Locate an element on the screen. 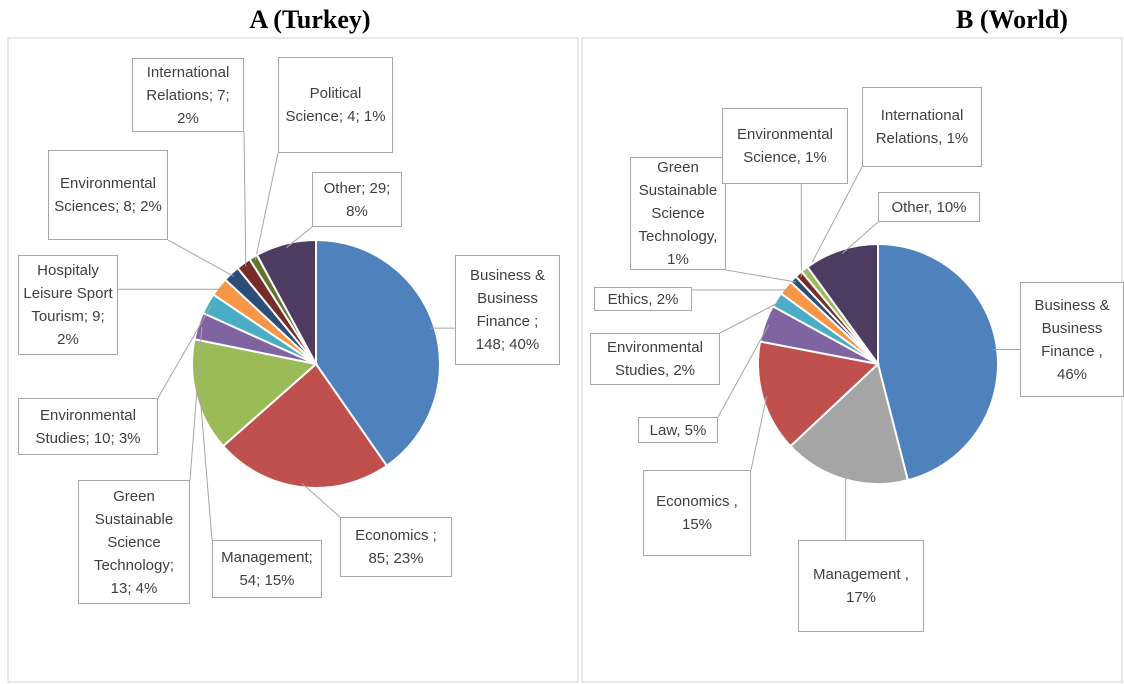  data-label: Environmental Sciences; 8; 2% is located at coordinates (108, 195).